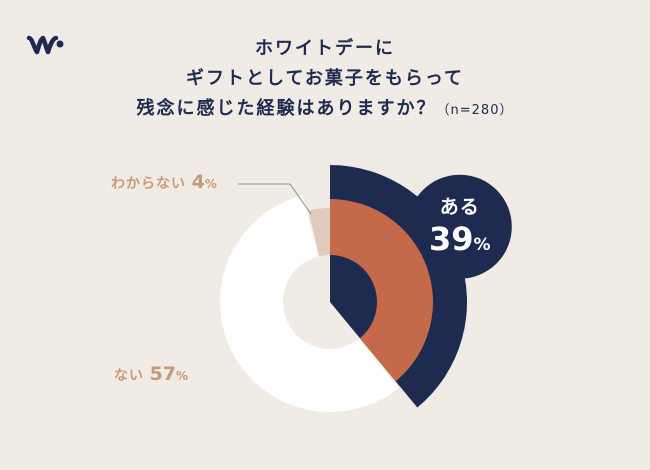 The width and height of the screenshot is (650, 470). What do you see at coordinates (182, 376) in the screenshot?
I see `label-nai-unit: %` at bounding box center [182, 376].